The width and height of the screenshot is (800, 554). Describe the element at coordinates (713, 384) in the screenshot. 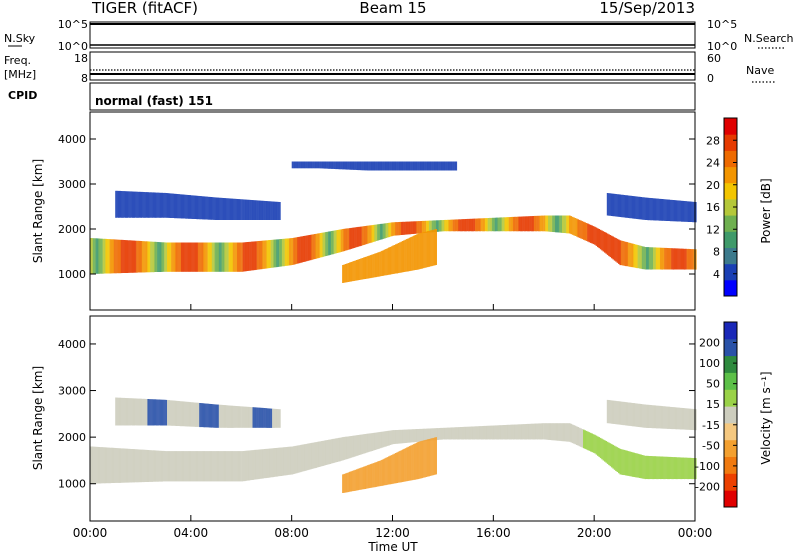

I see `colorbar-tick-label: 50` at that location.